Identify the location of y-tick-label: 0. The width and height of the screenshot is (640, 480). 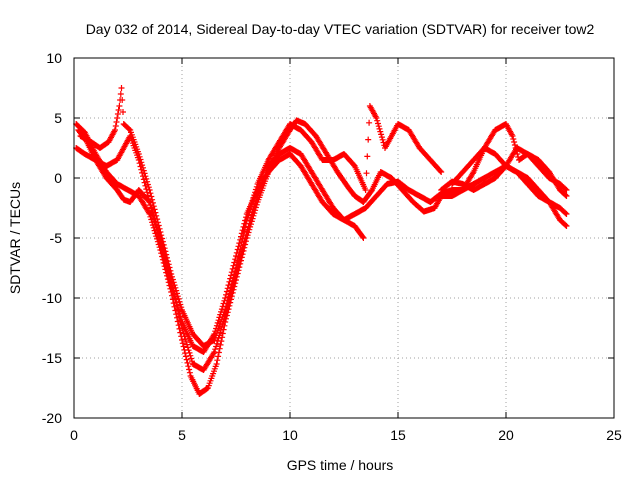
(58, 178).